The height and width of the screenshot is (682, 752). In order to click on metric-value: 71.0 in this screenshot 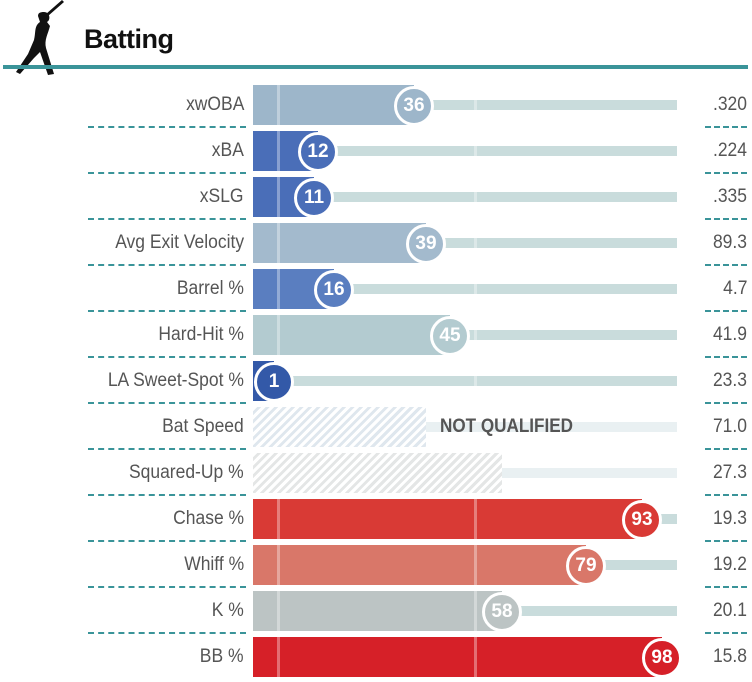, I will do `click(729, 426)`.